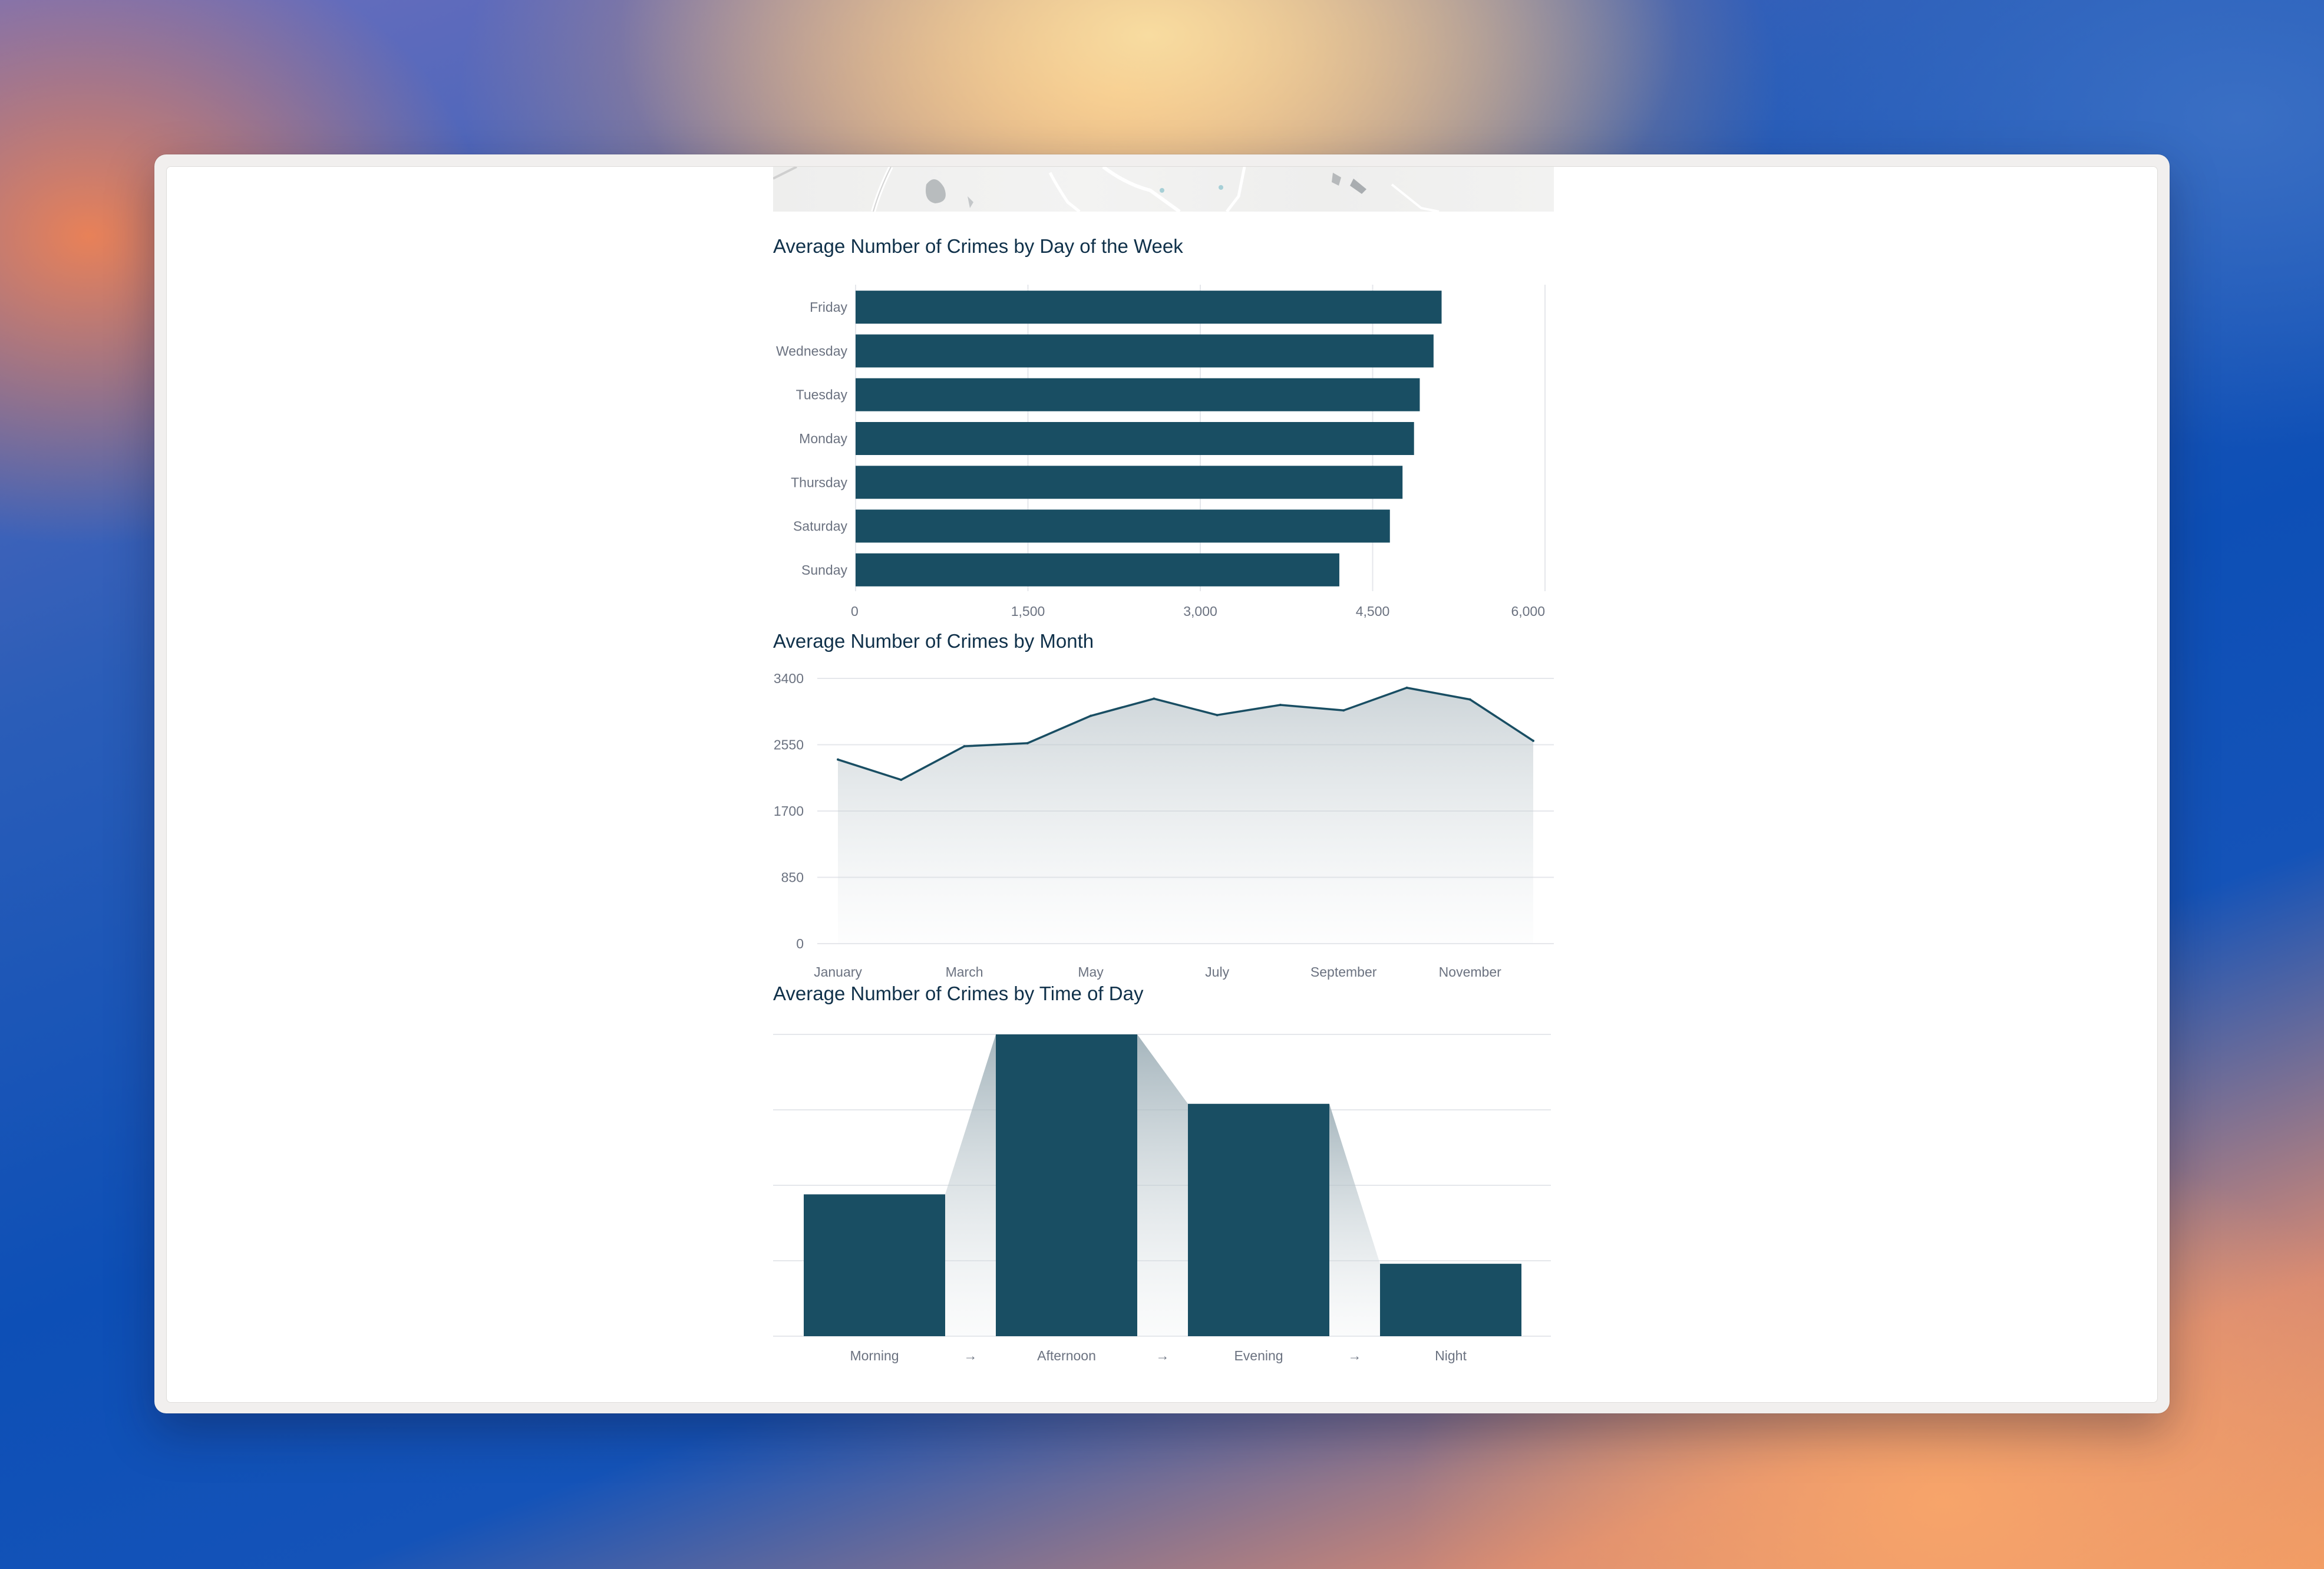 Image resolution: width=2324 pixels, height=1569 pixels. What do you see at coordinates (800, 944) in the screenshot?
I see `y-tick-label: 0` at bounding box center [800, 944].